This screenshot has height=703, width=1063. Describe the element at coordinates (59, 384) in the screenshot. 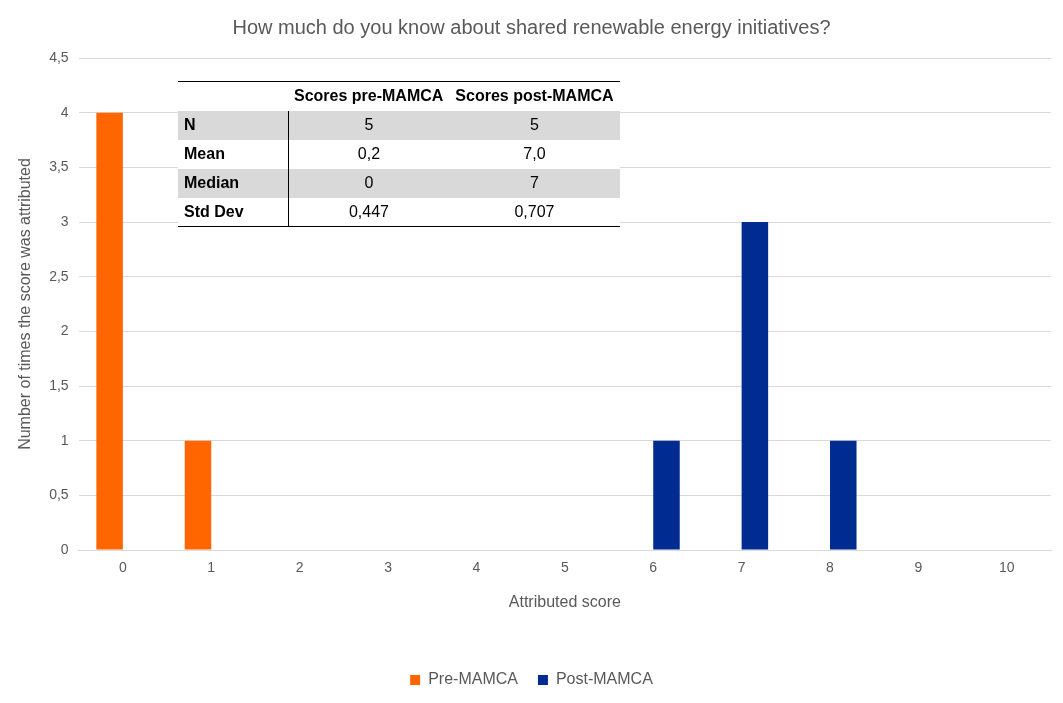

I see `y-tick-label: 1,5` at that location.